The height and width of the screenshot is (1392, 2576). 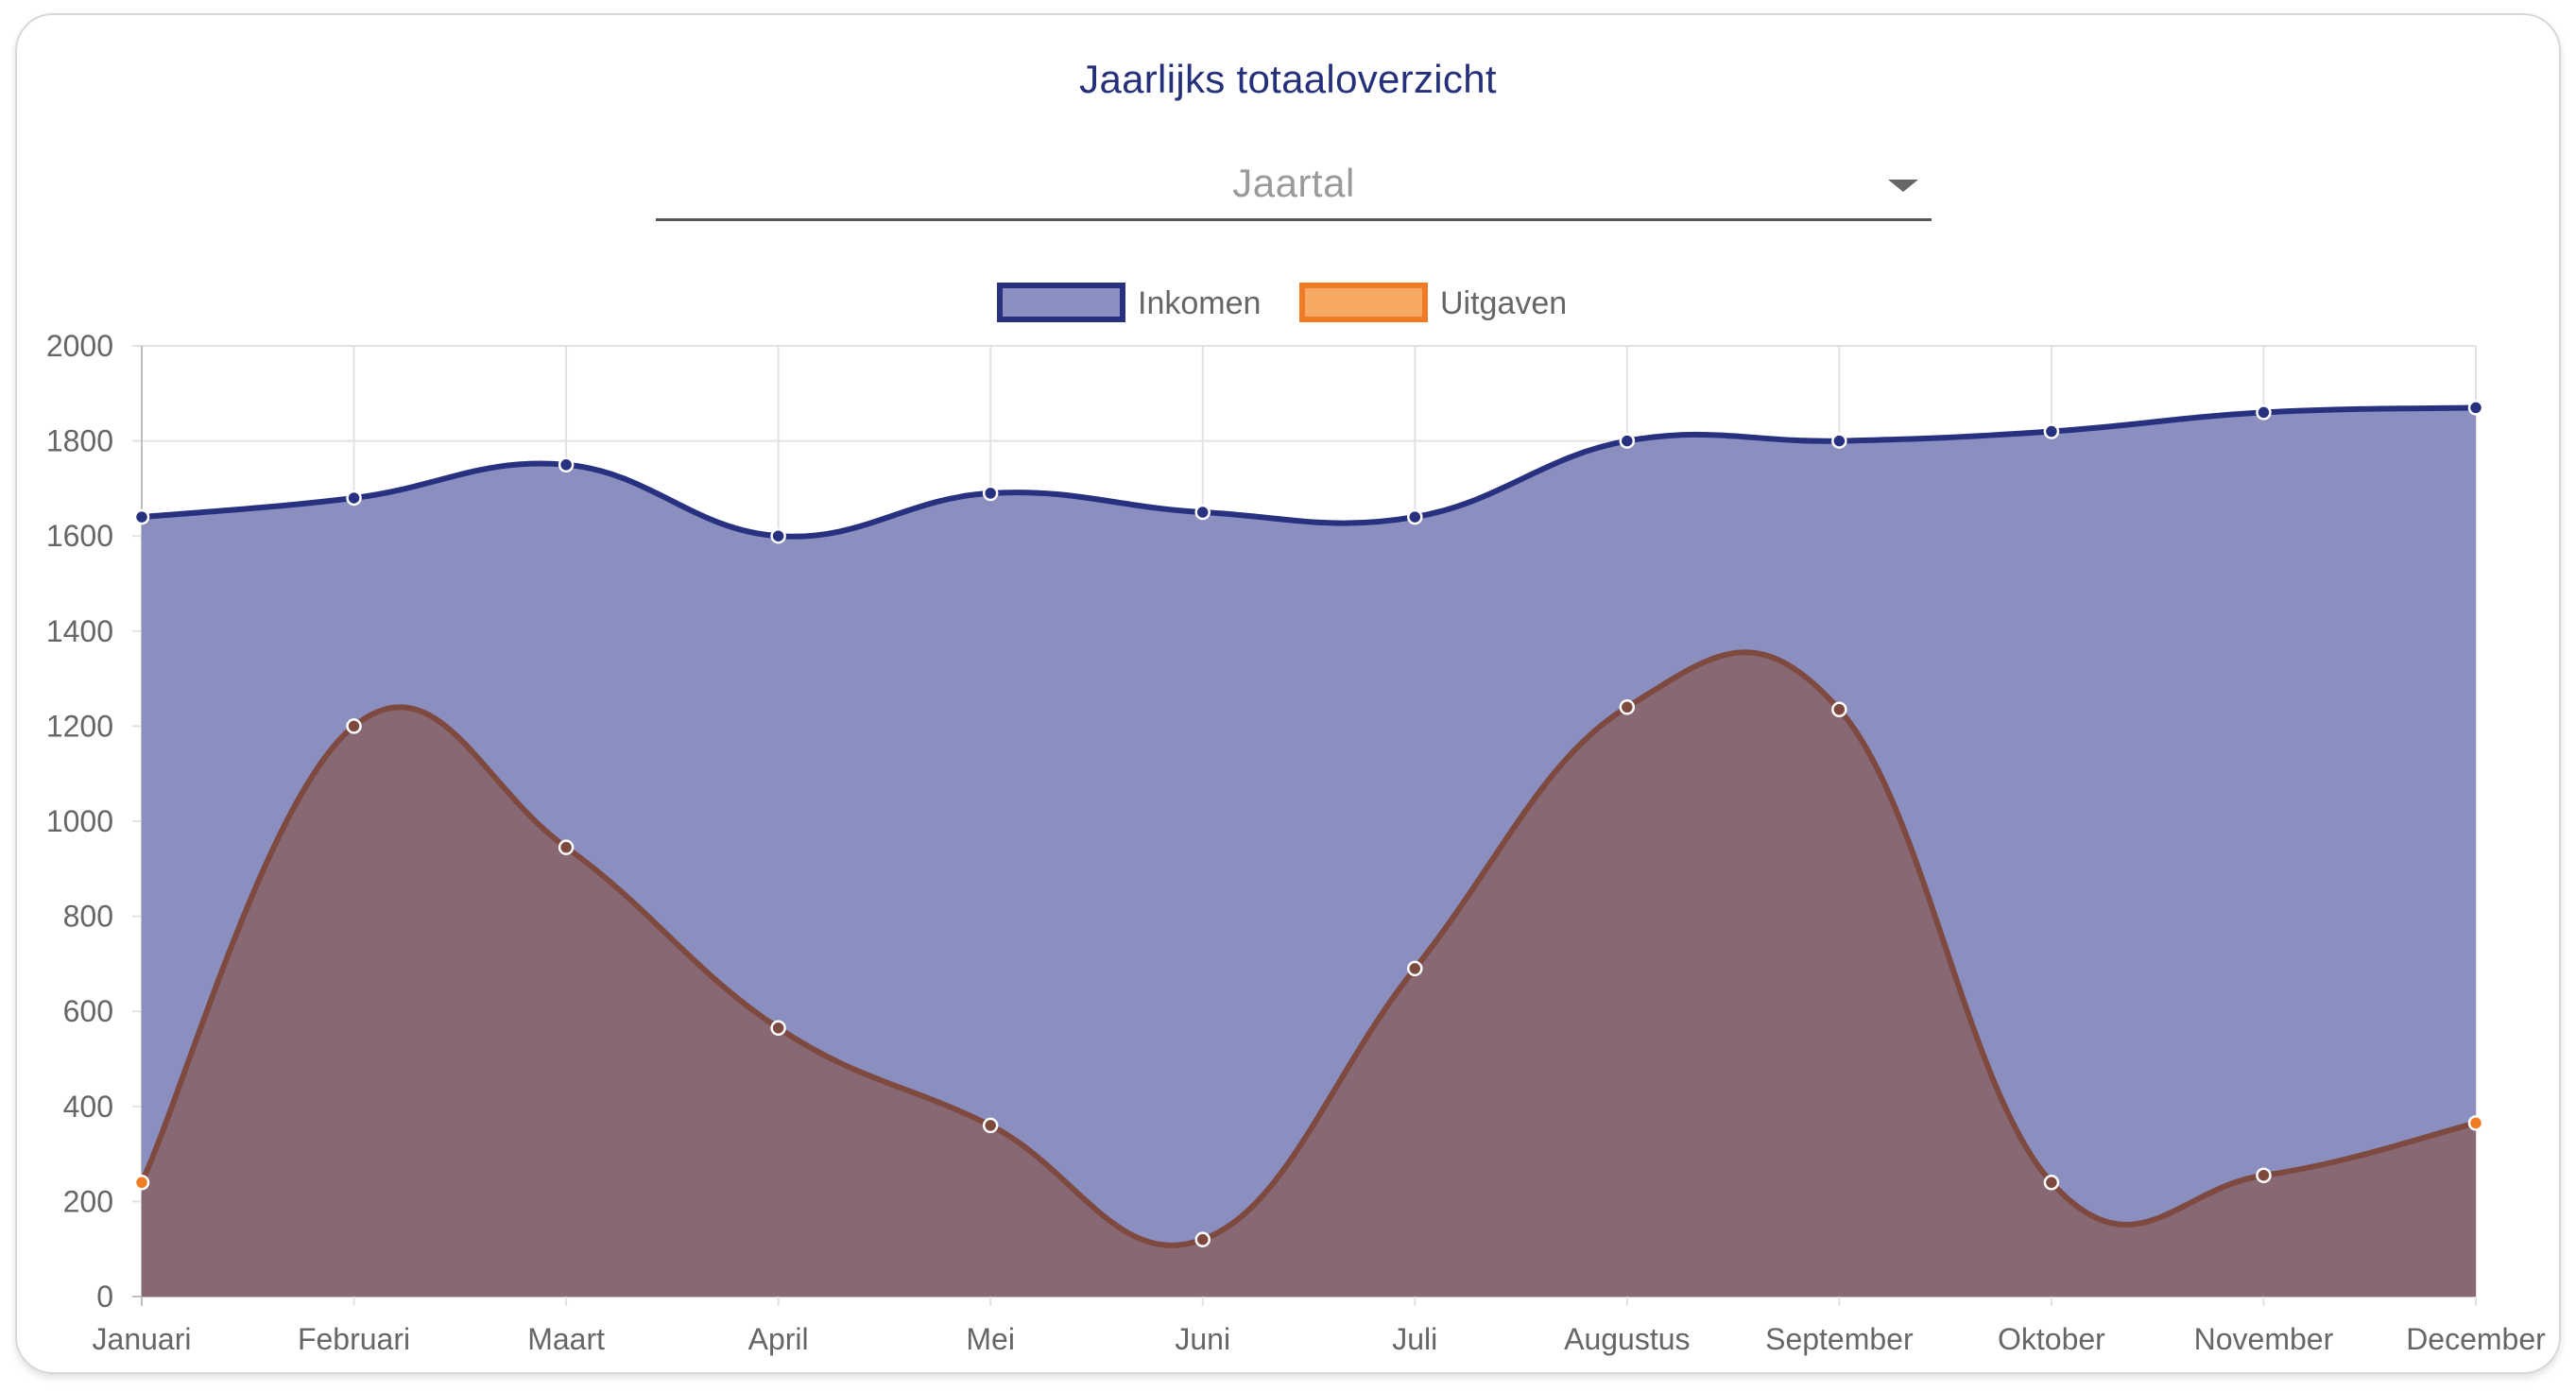 I want to click on y-tick-label: 200, so click(x=88, y=1201).